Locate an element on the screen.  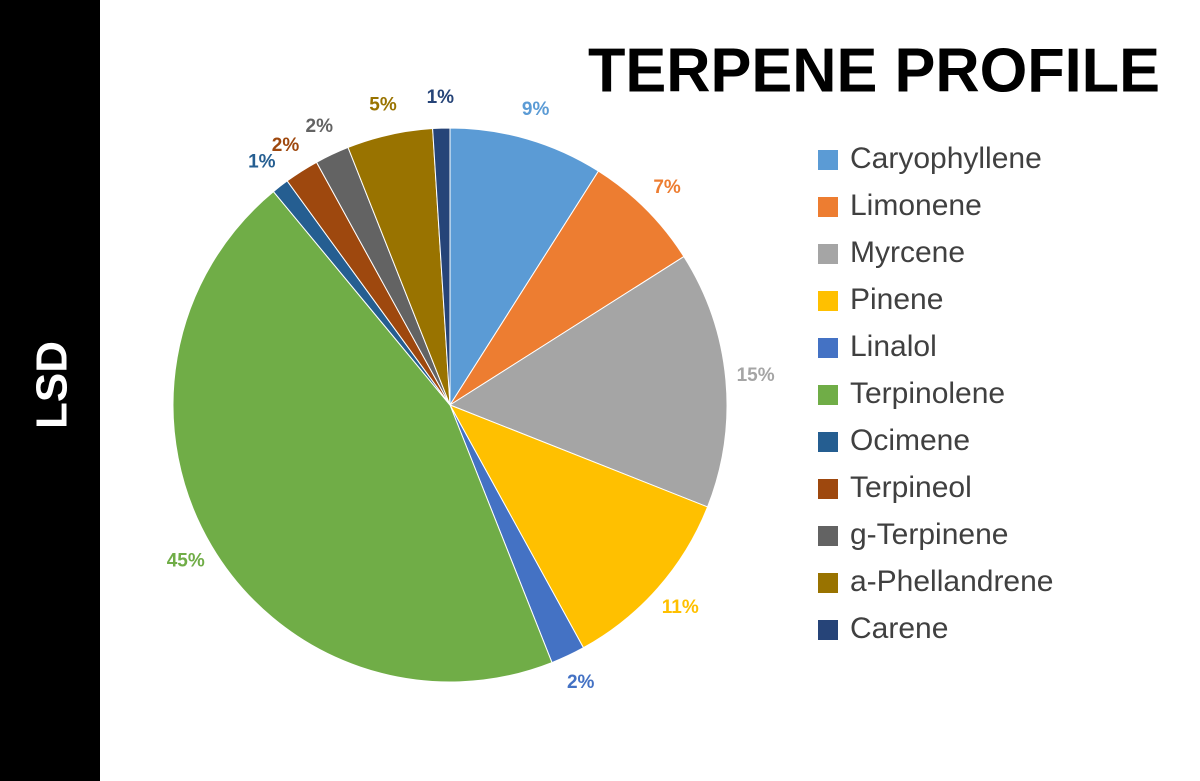
value-label: 15% is located at coordinates (756, 375).